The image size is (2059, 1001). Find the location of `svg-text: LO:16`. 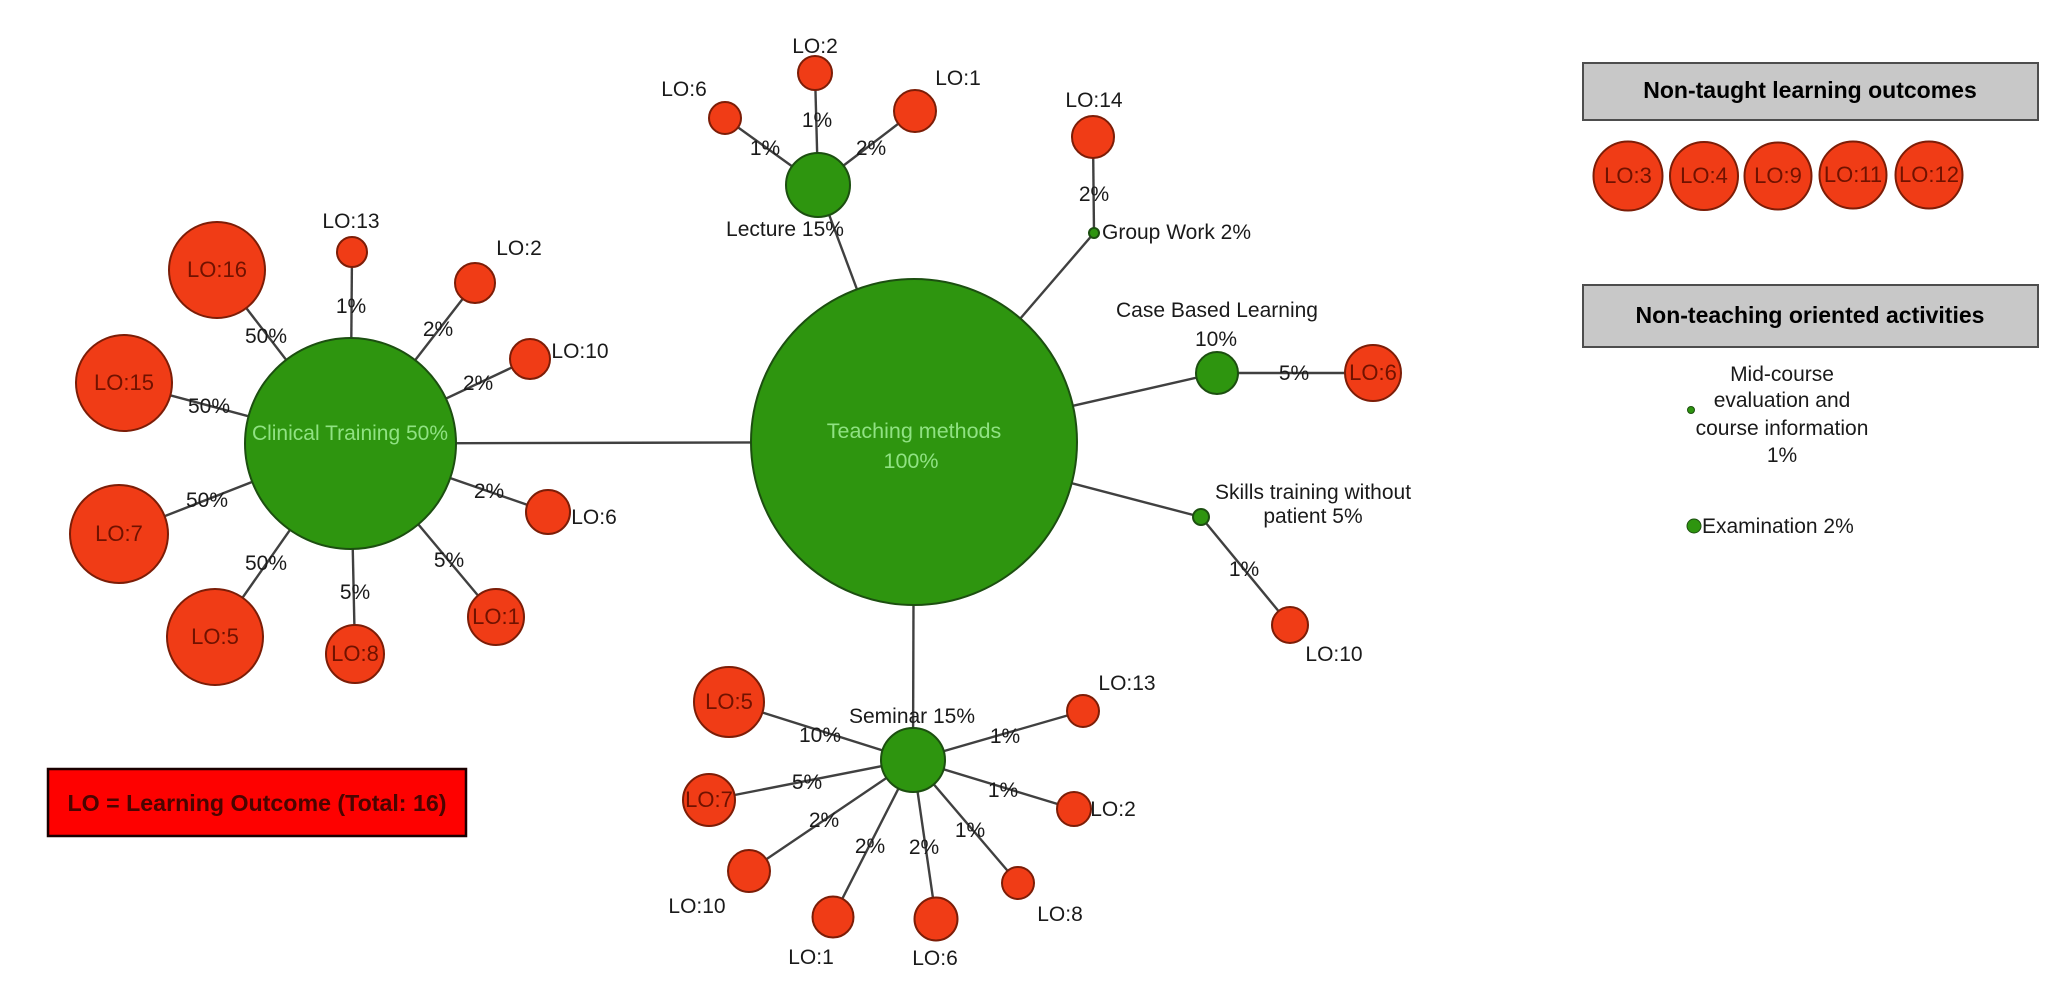

svg-text: LO:16 is located at coordinates (217, 269).